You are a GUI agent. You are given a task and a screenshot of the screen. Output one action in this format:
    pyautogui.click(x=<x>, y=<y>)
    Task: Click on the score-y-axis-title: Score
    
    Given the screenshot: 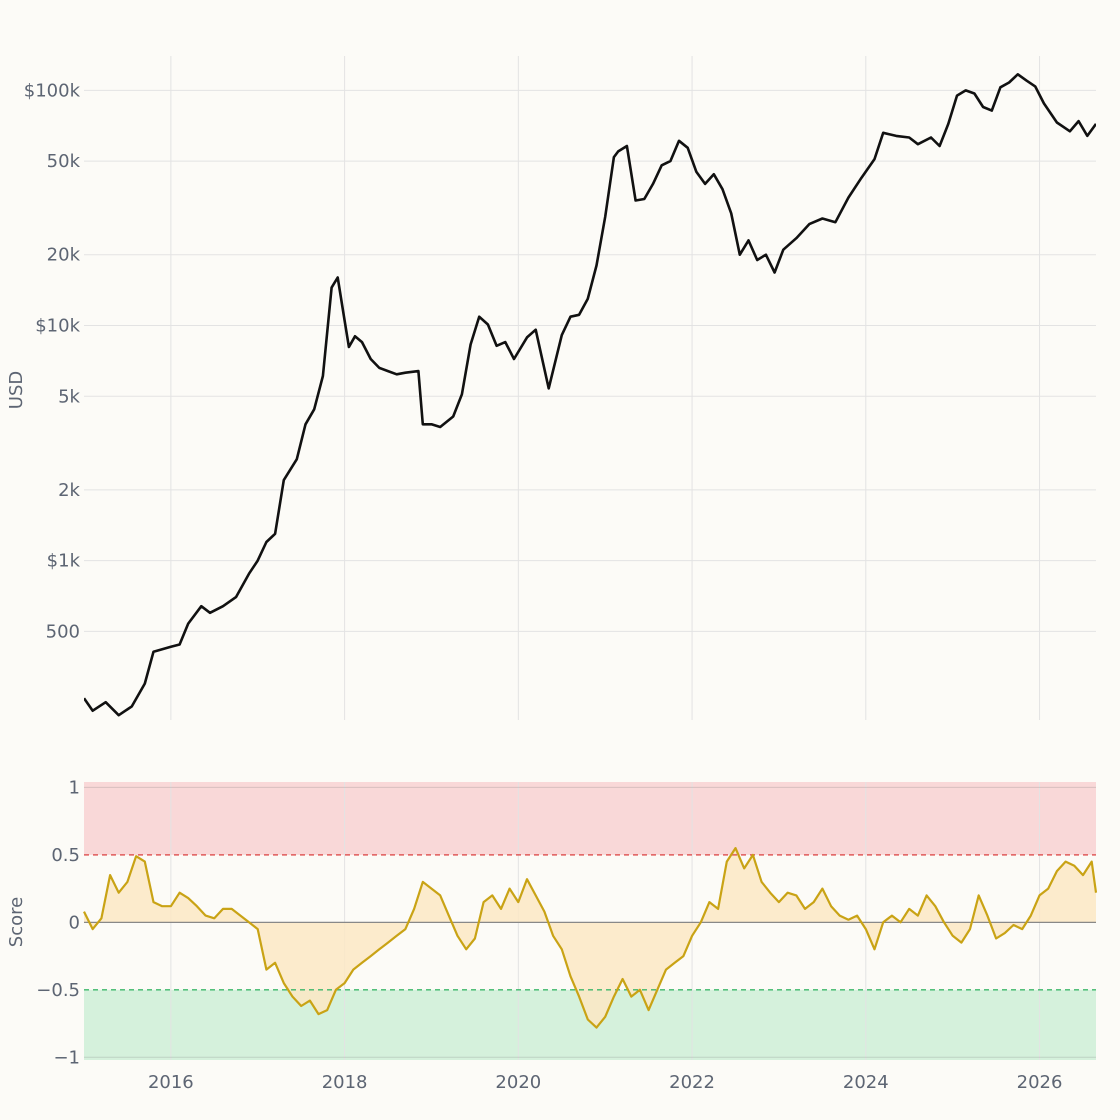 What is the action you would take?
    pyautogui.click(x=16, y=922)
    